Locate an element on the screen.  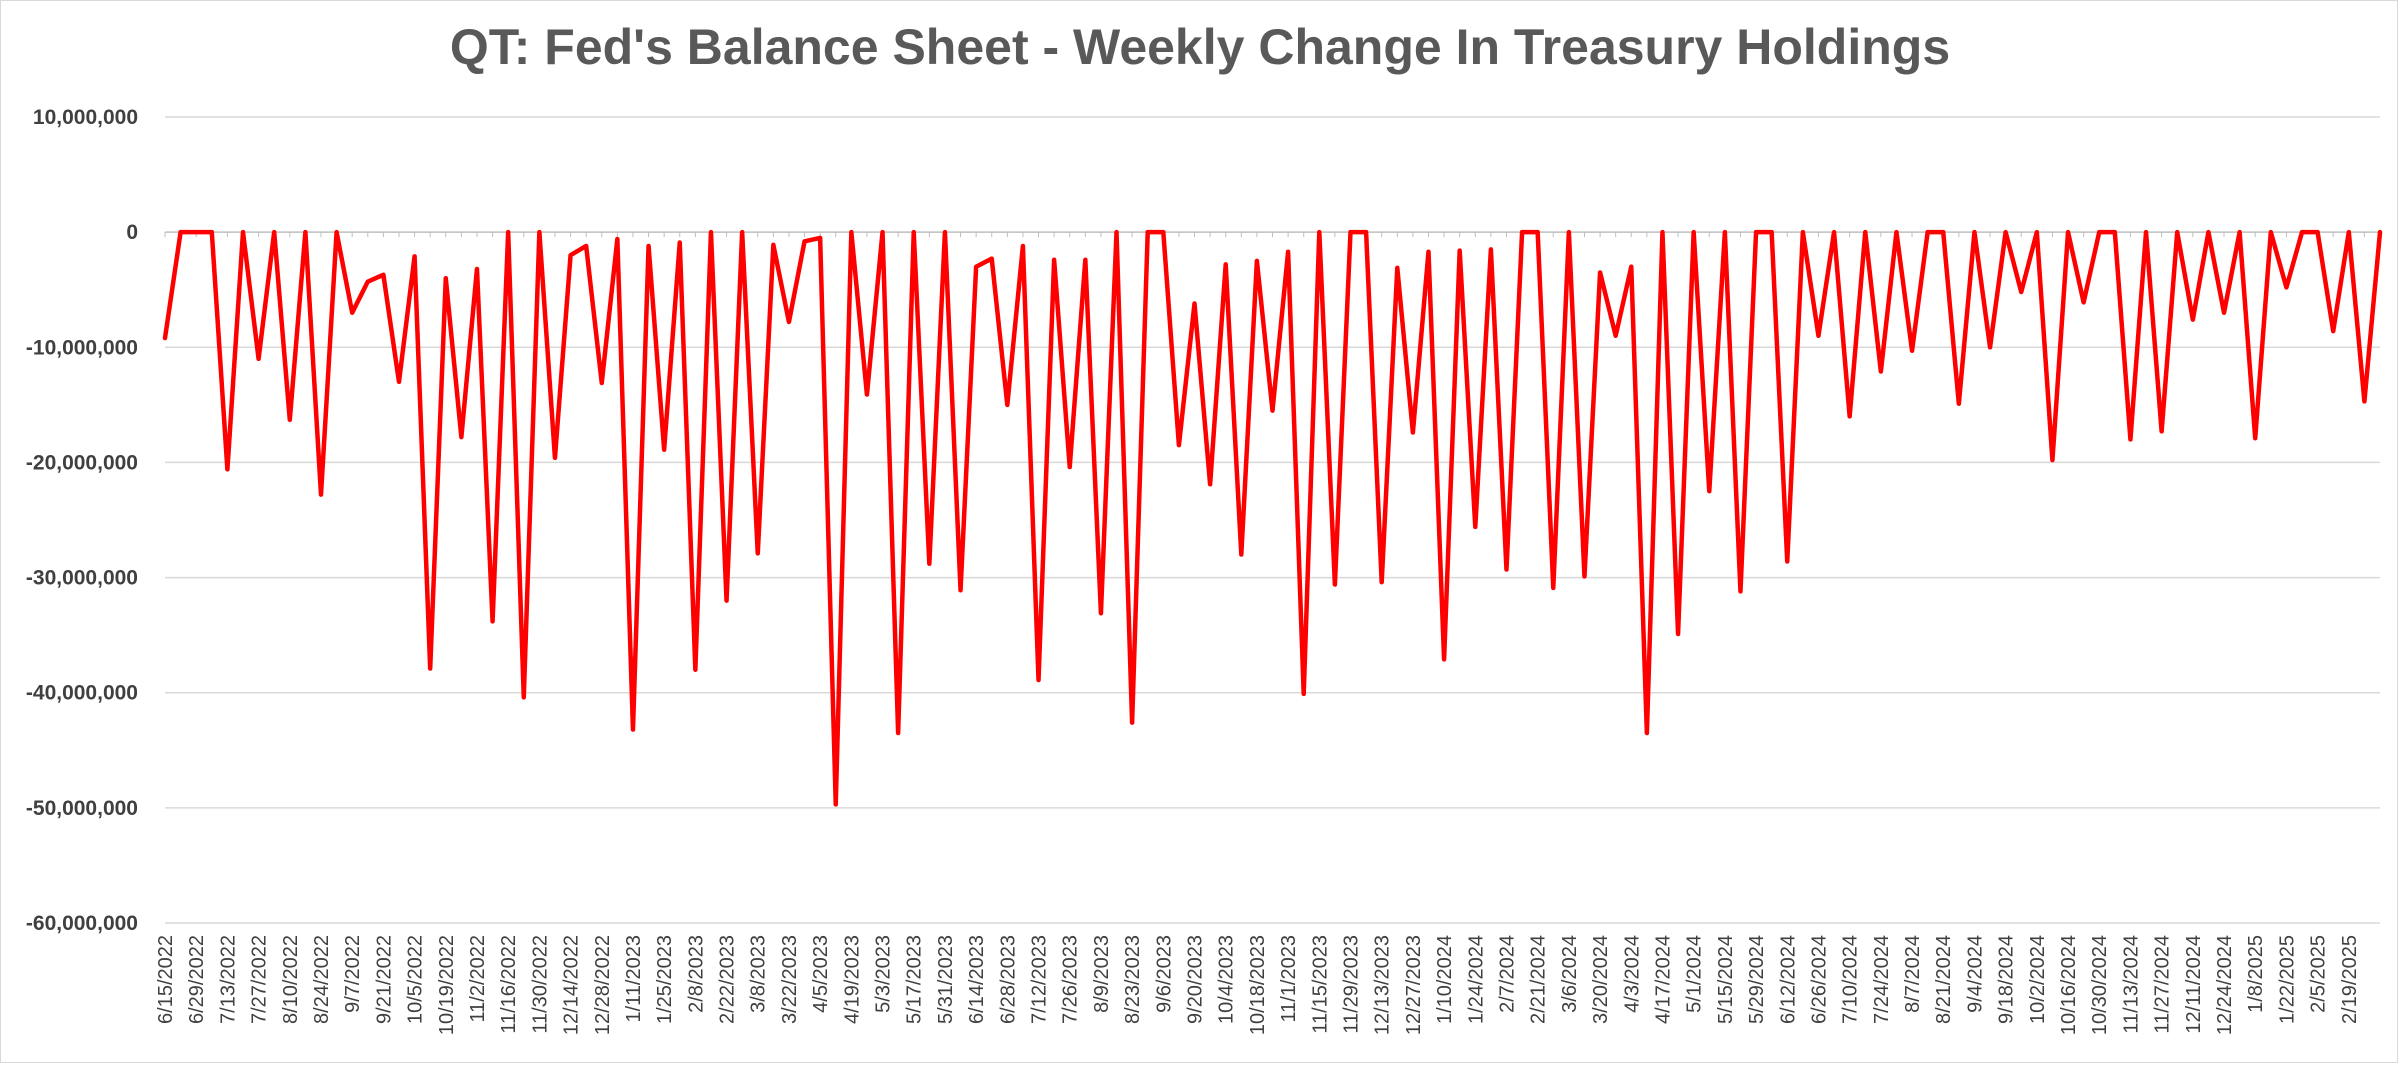
x-tick-label: 4/3/2024 is located at coordinates (1632, 974).